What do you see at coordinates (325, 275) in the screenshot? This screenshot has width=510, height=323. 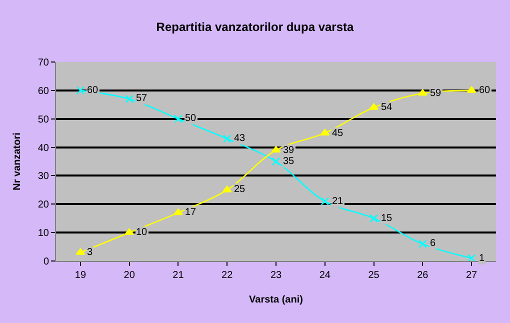 I see `x-tick-label: 24` at bounding box center [325, 275].